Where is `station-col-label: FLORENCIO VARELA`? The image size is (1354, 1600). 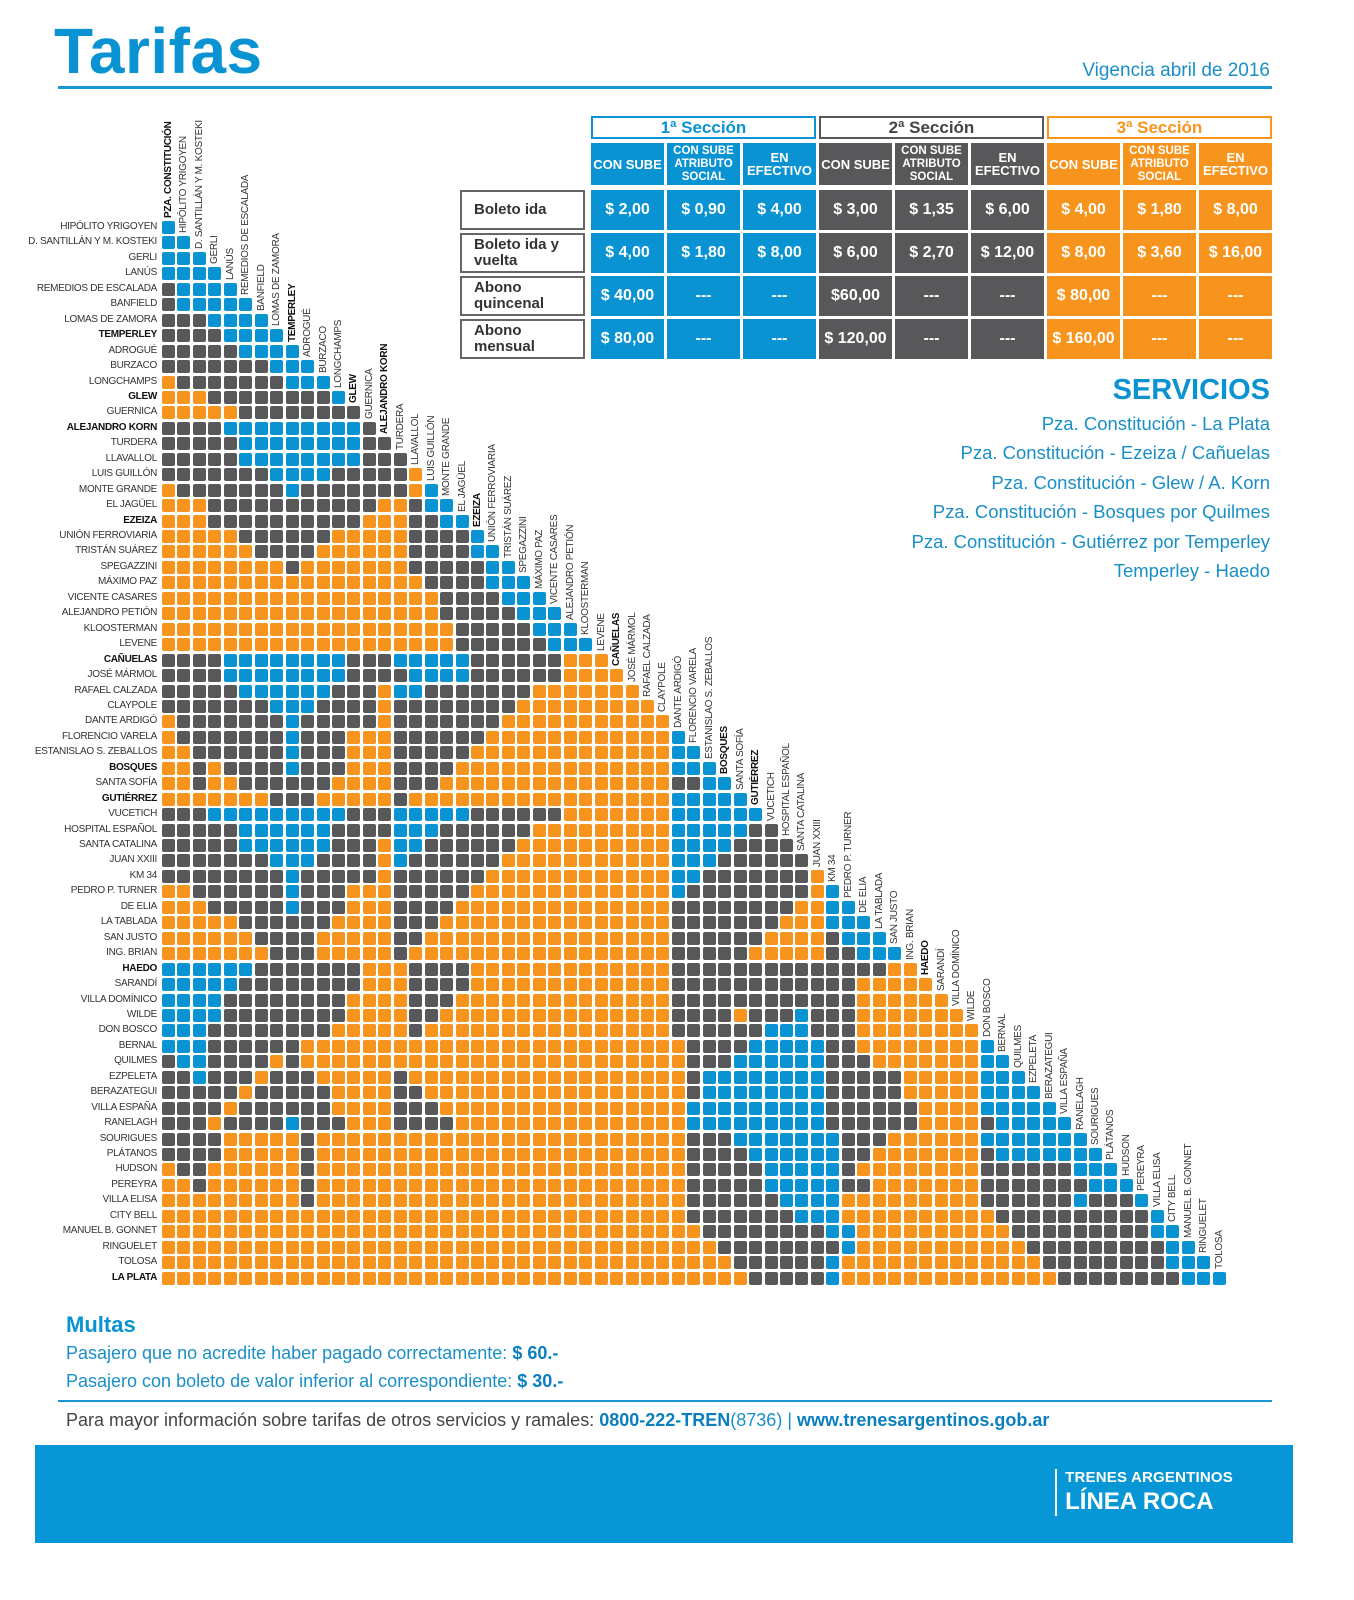
station-col-label: FLORENCIO VARELA is located at coordinates (694, 696).